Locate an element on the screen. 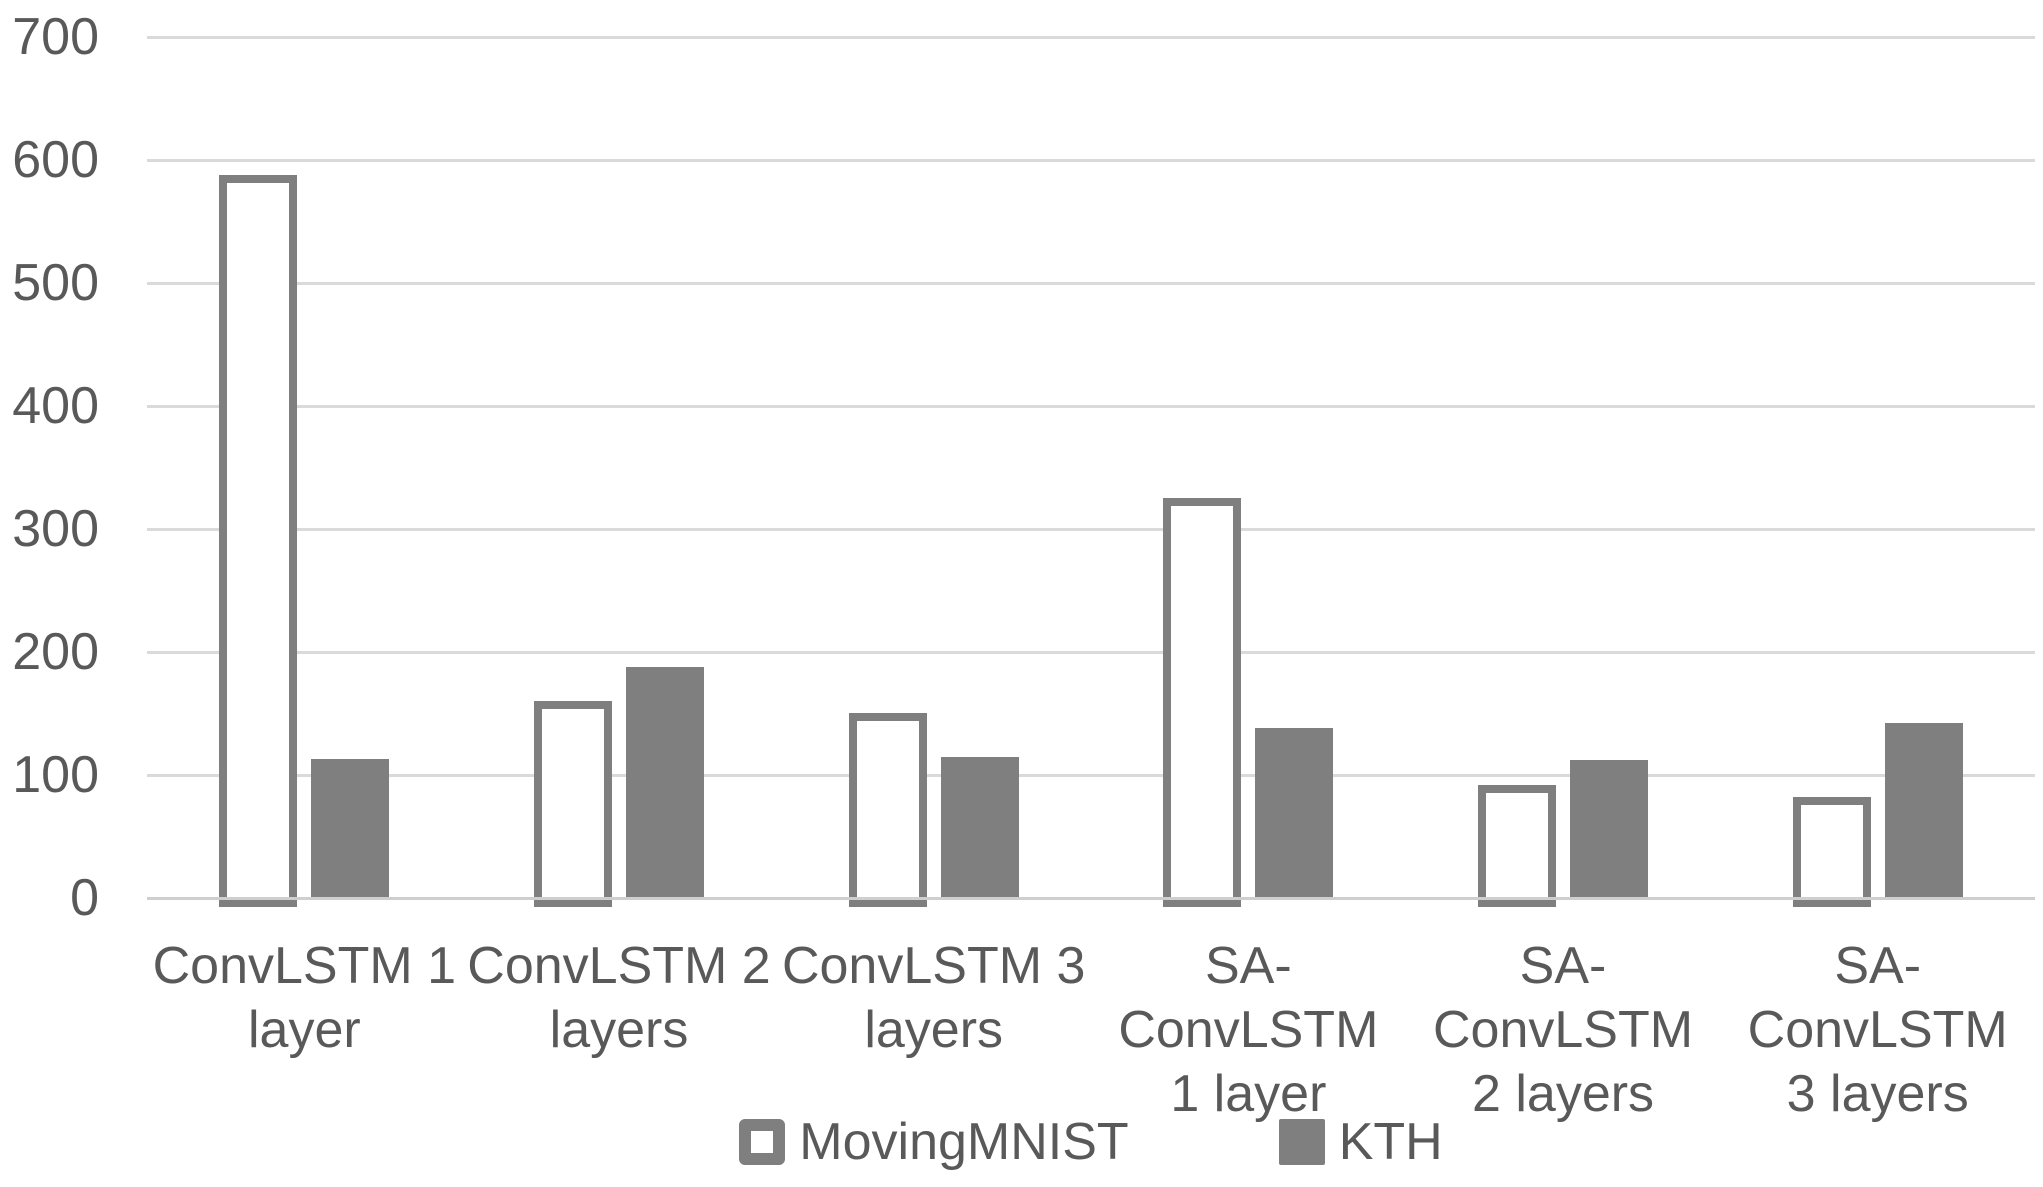  legend-item-kth: KTH is located at coordinates (1360, 1142).